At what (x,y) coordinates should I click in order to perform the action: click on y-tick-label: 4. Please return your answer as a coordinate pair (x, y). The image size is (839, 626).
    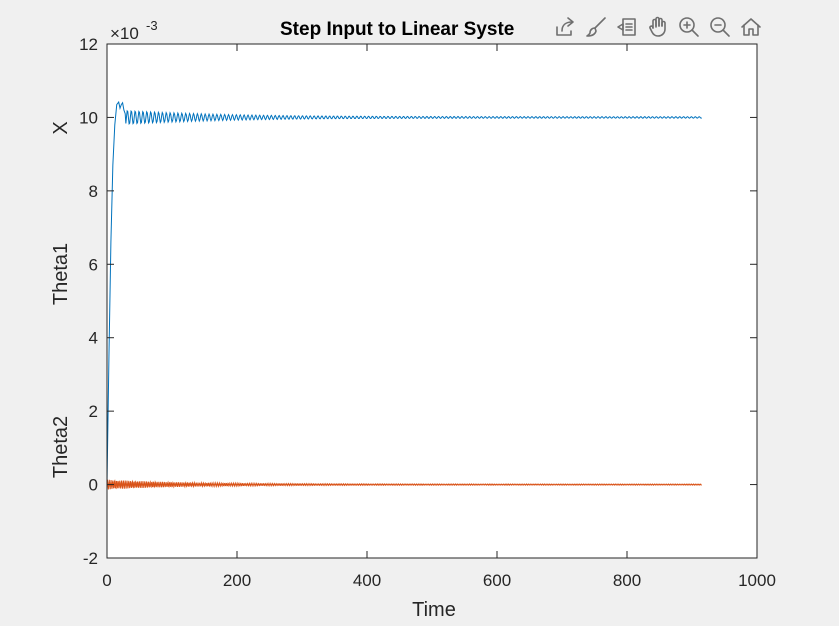
    Looking at the image, I should click on (93, 338).